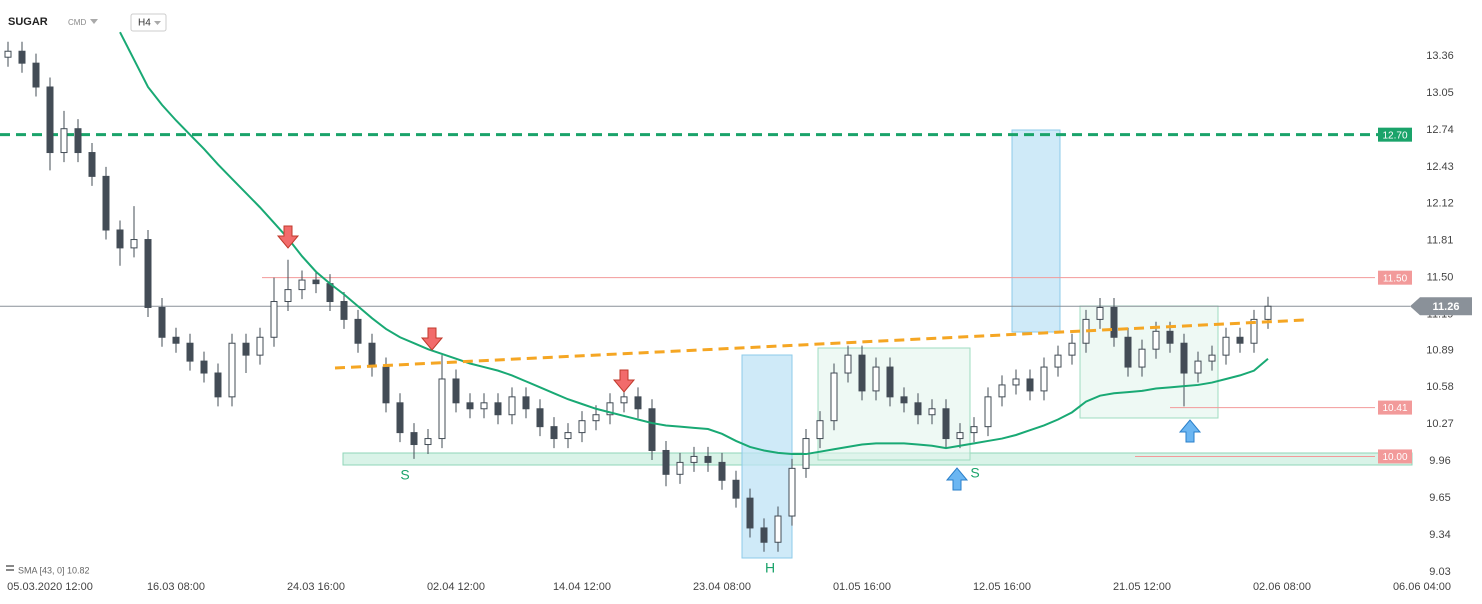 The height and width of the screenshot is (604, 1482). Describe the element at coordinates (1282, 587) in the screenshot. I see `x-tick-label: 02.06 08:00` at that location.